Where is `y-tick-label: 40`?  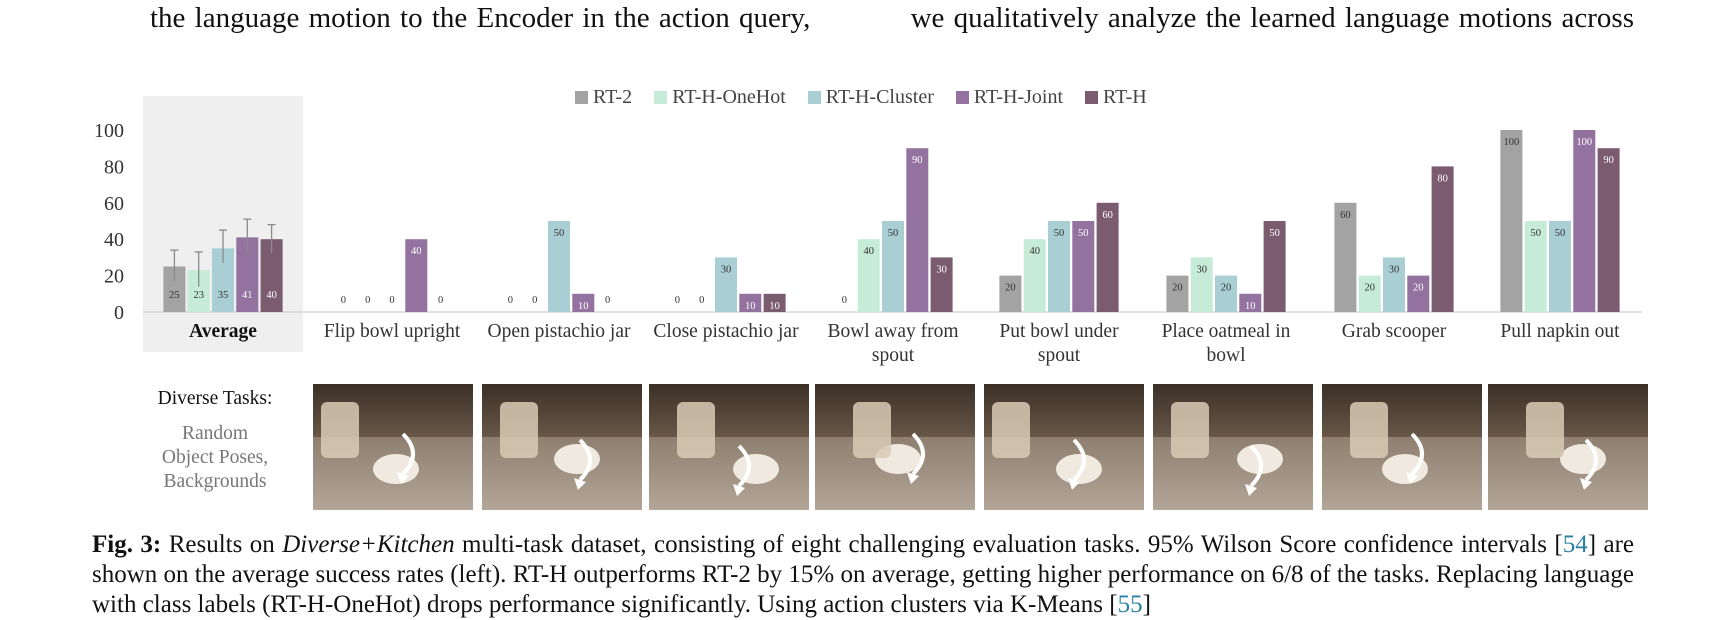 y-tick-label: 40 is located at coordinates (114, 240).